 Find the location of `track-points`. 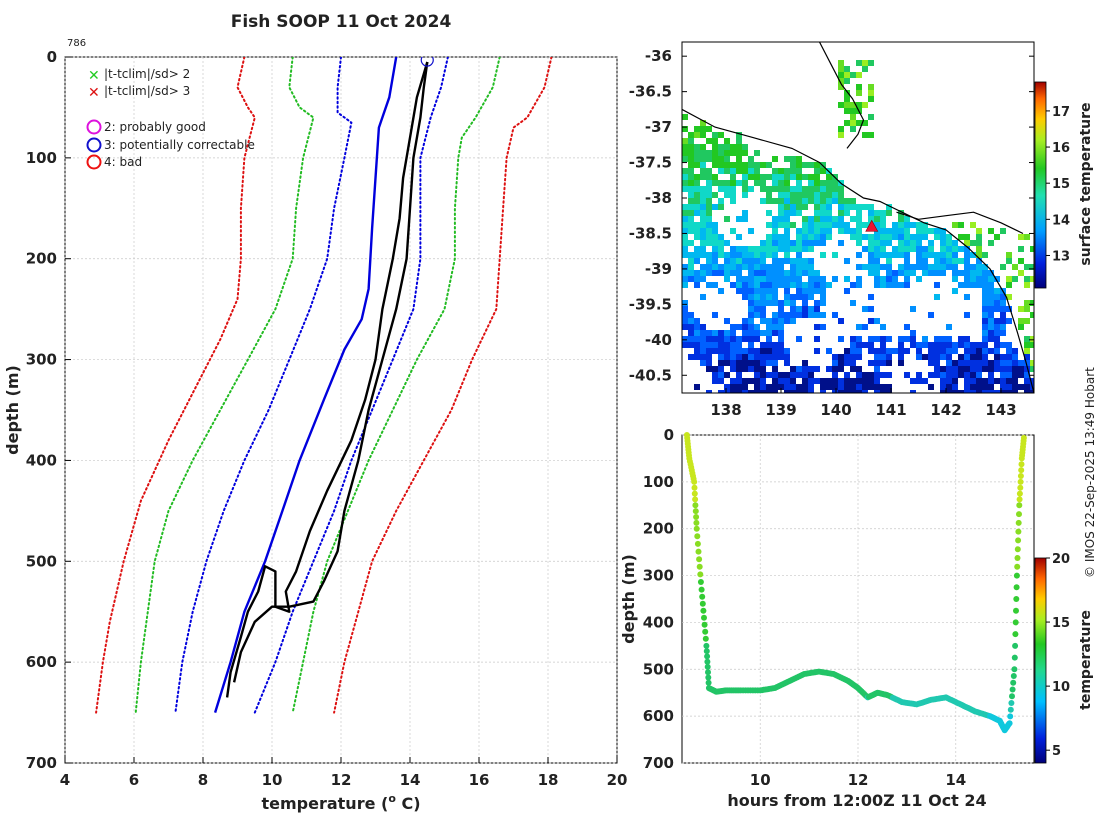

track-points is located at coordinates (855, 583).